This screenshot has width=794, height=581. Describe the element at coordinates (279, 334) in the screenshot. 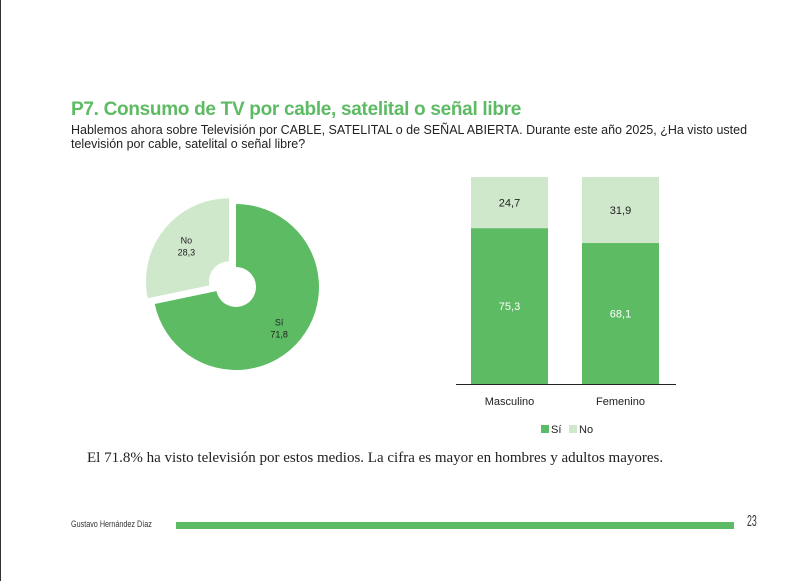

I see `pie-label-value: 71,8` at that location.